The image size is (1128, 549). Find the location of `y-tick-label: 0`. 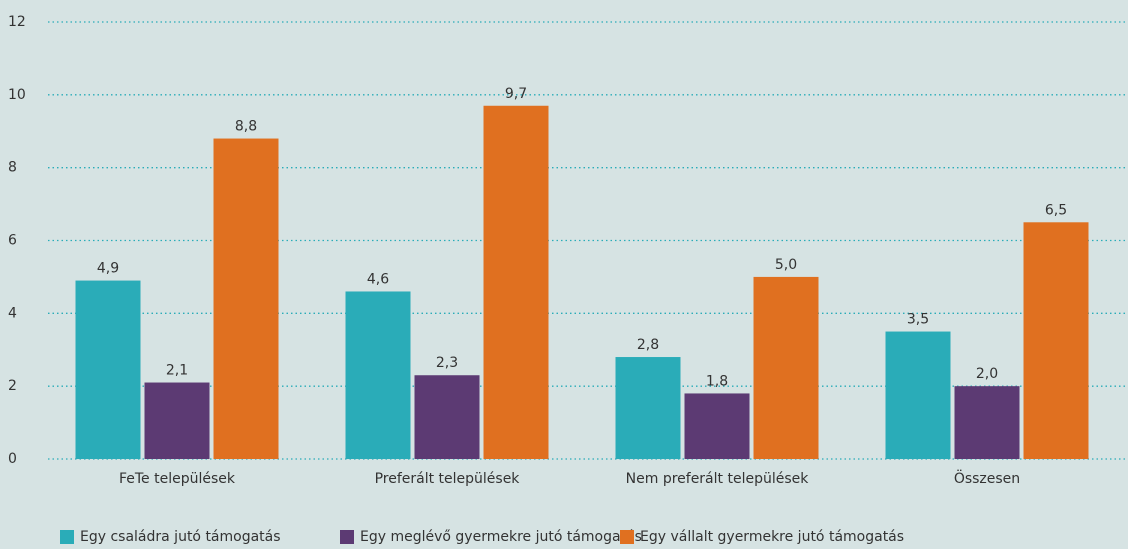

y-tick-label: 0 is located at coordinates (12, 459).